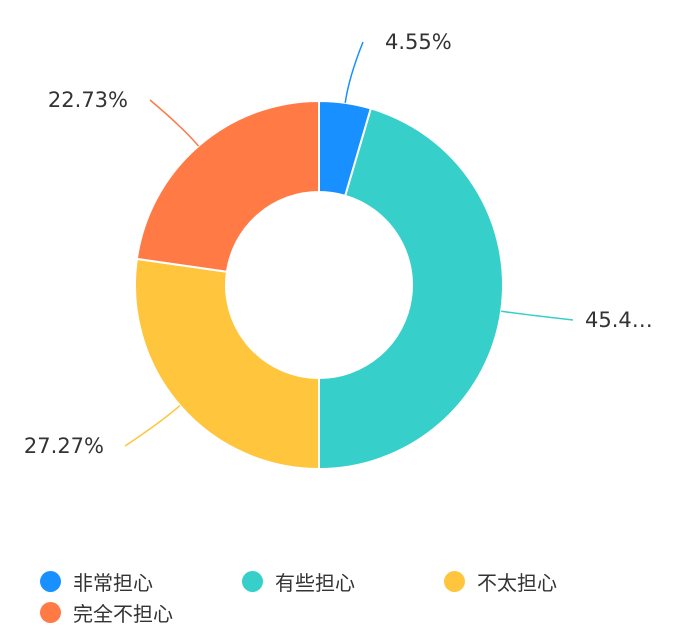  I want to click on legend-item-not-worried-at-all: 完全不担心, so click(106, 612).